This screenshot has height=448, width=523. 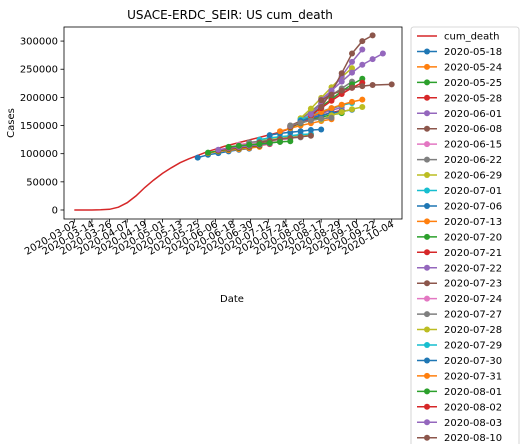 What do you see at coordinates (473, 114) in the screenshot?
I see `legend-label: 2020-06-01` at bounding box center [473, 114].